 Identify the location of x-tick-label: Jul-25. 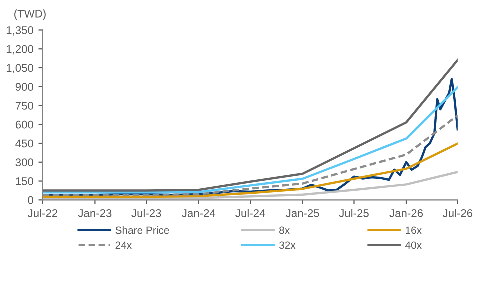
(354, 213).